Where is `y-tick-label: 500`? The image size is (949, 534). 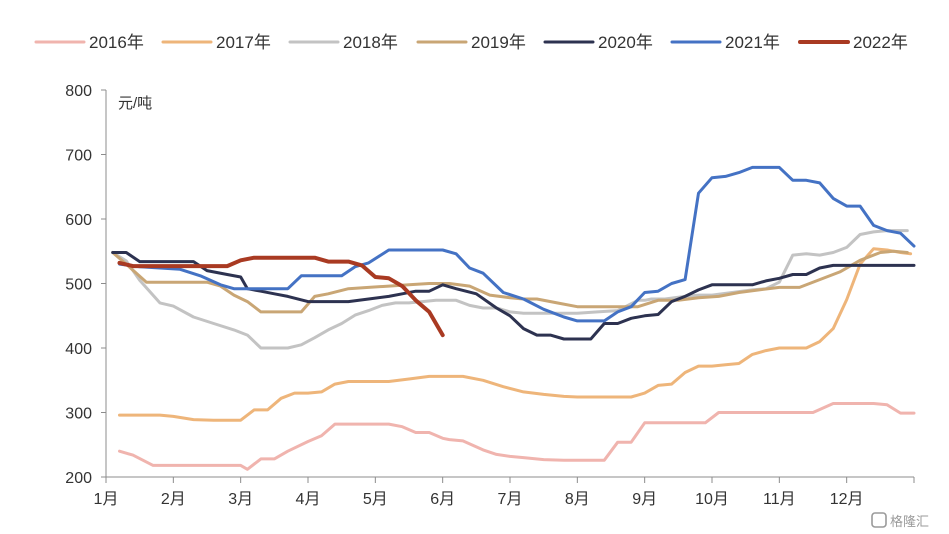
y-tick-label: 500 is located at coordinates (78, 285).